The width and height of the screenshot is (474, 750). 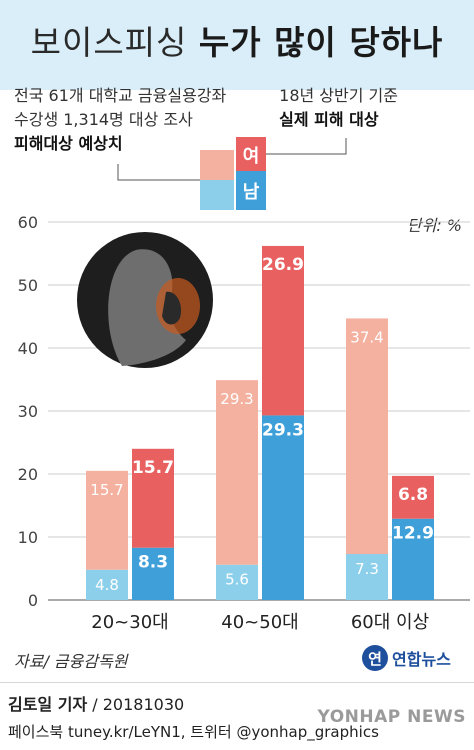 What do you see at coordinates (217, 165) in the screenshot?
I see `legend-expected-female-swatch` at bounding box center [217, 165].